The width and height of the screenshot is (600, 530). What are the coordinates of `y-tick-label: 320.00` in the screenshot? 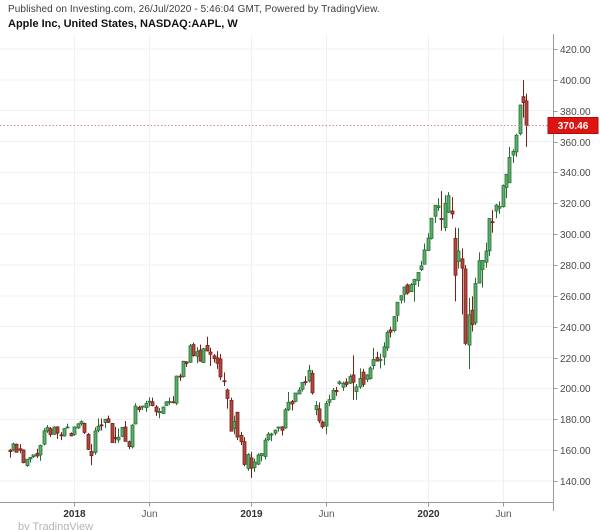 It's located at (575, 204).